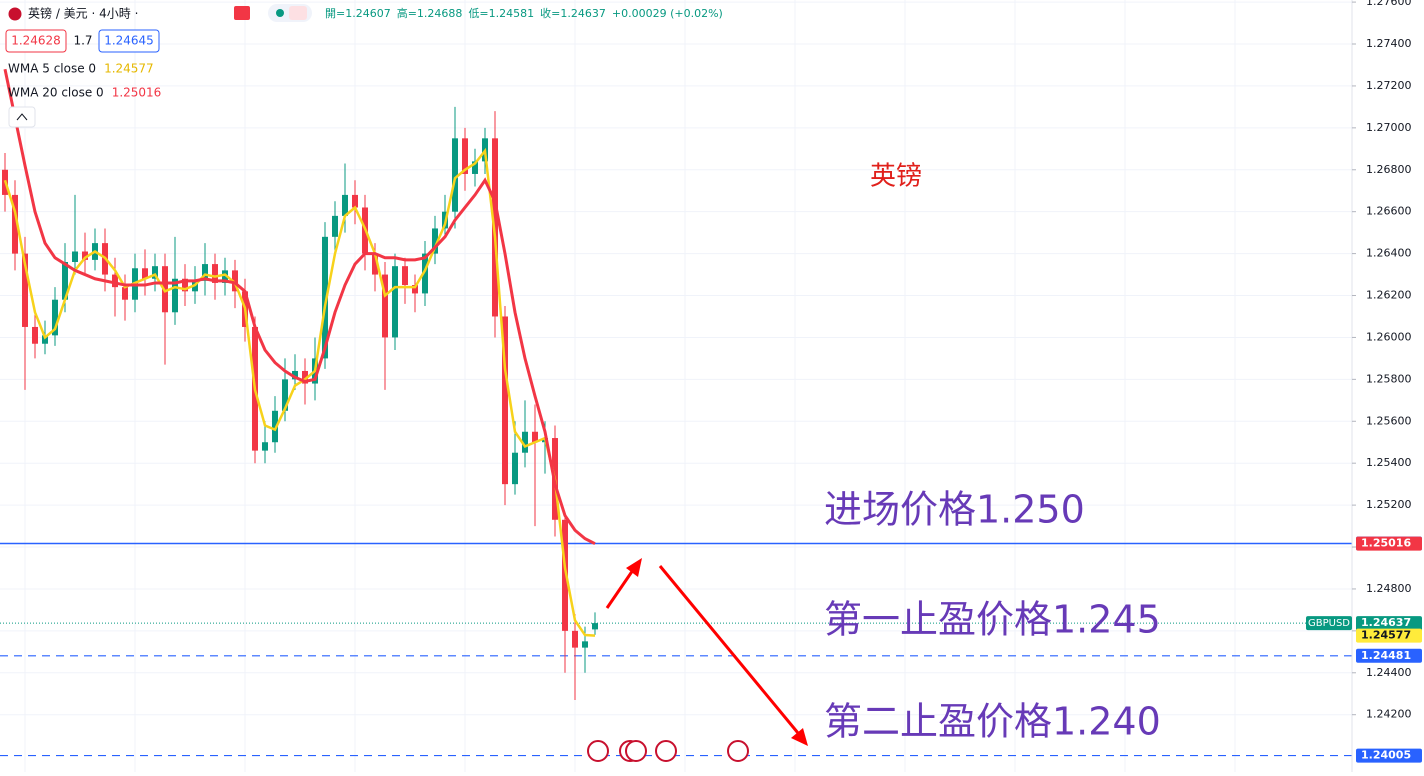  What do you see at coordinates (573, 13) in the screenshot?
I see `ohlc-value: 收=1.24637` at bounding box center [573, 13].